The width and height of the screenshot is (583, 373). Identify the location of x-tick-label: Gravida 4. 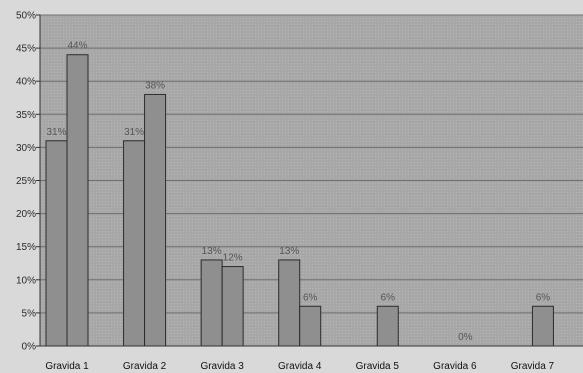
(300, 366).